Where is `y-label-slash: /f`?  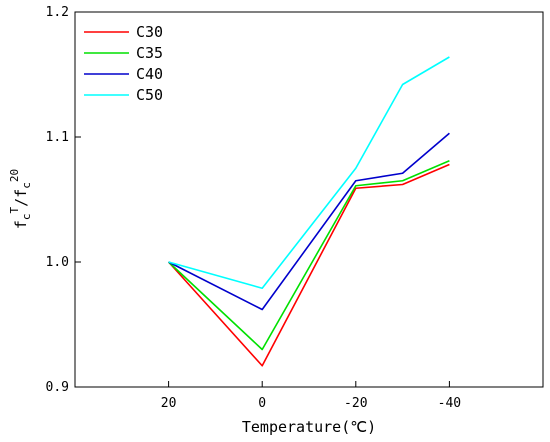 y-label-slash: /f is located at coordinates (21, 198).